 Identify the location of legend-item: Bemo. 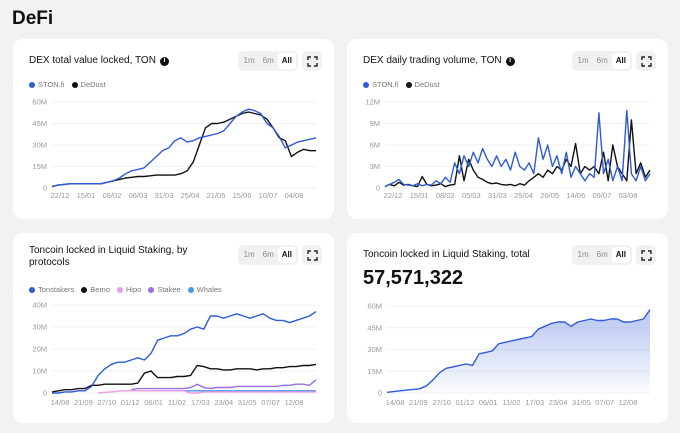
(95, 289).